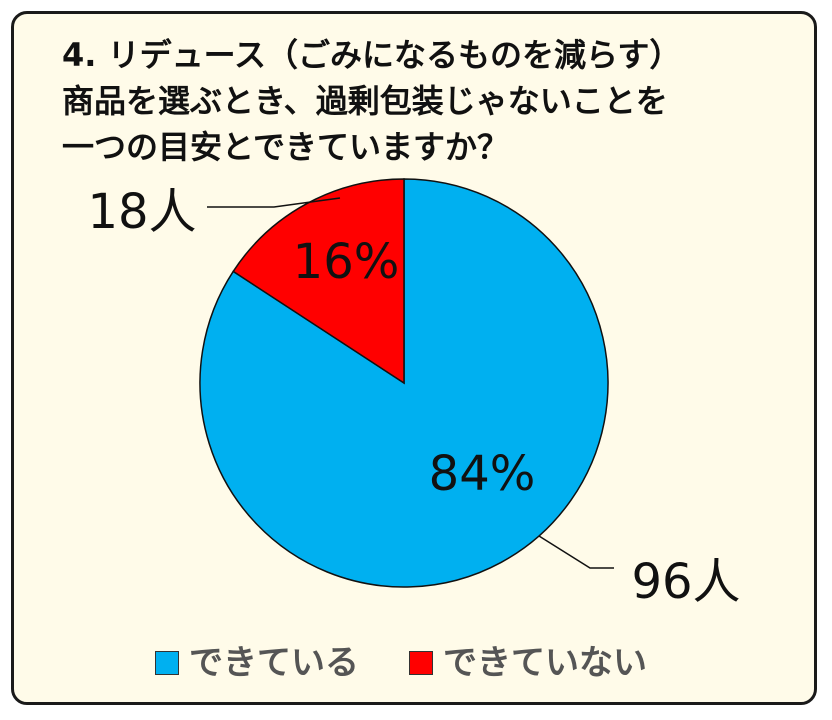 The height and width of the screenshot is (720, 832). I want to click on legend: できている できていない, so click(426, 663).